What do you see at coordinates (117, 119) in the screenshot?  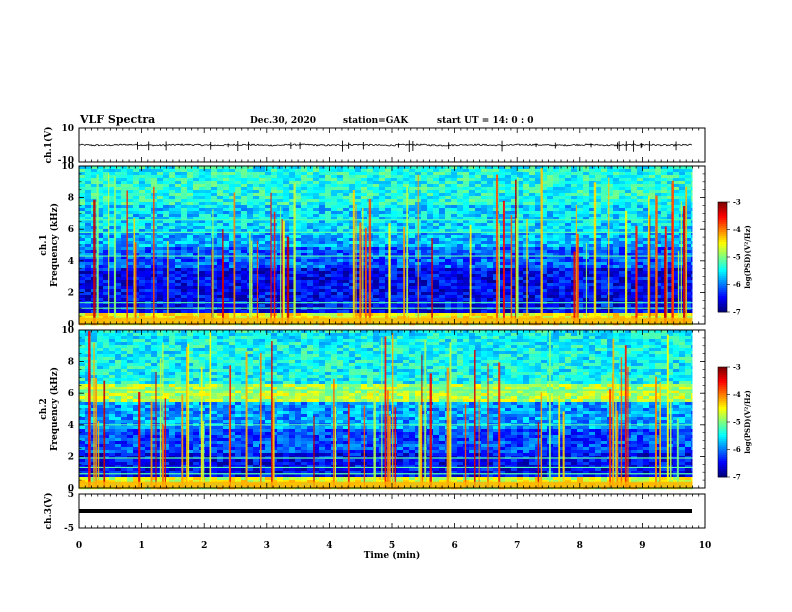 I see `figure-title: VLF Spectra` at bounding box center [117, 119].